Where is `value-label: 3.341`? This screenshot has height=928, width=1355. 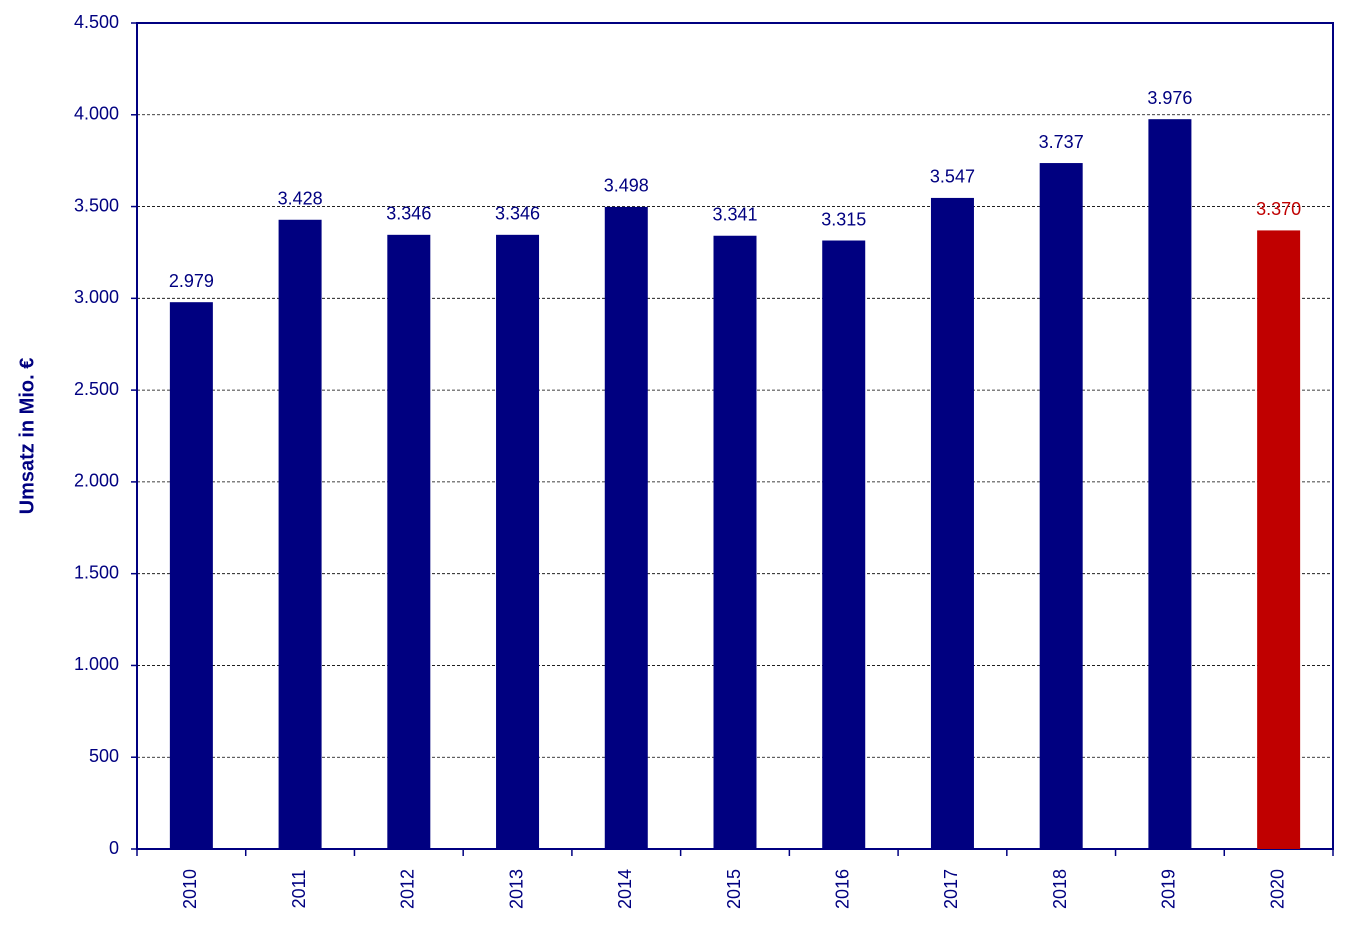
value-label: 3.341 is located at coordinates (734, 214).